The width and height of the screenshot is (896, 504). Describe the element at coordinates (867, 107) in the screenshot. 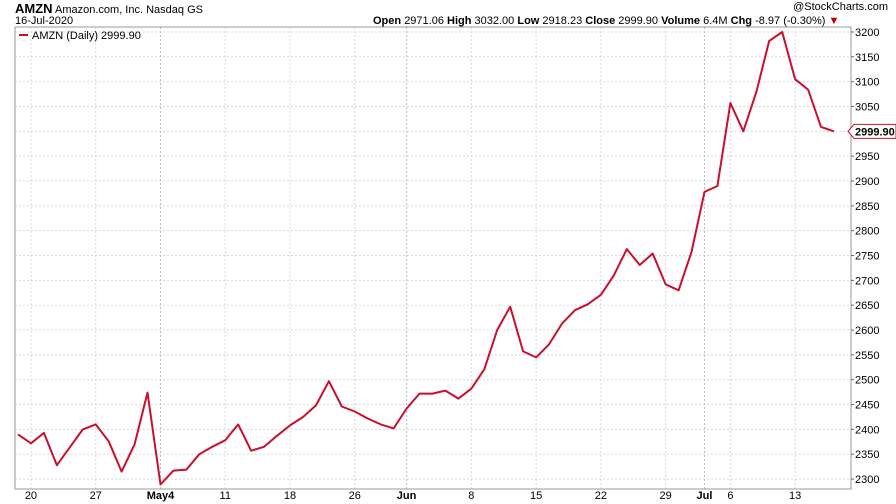

I see `y-tick-label: 3050` at that location.